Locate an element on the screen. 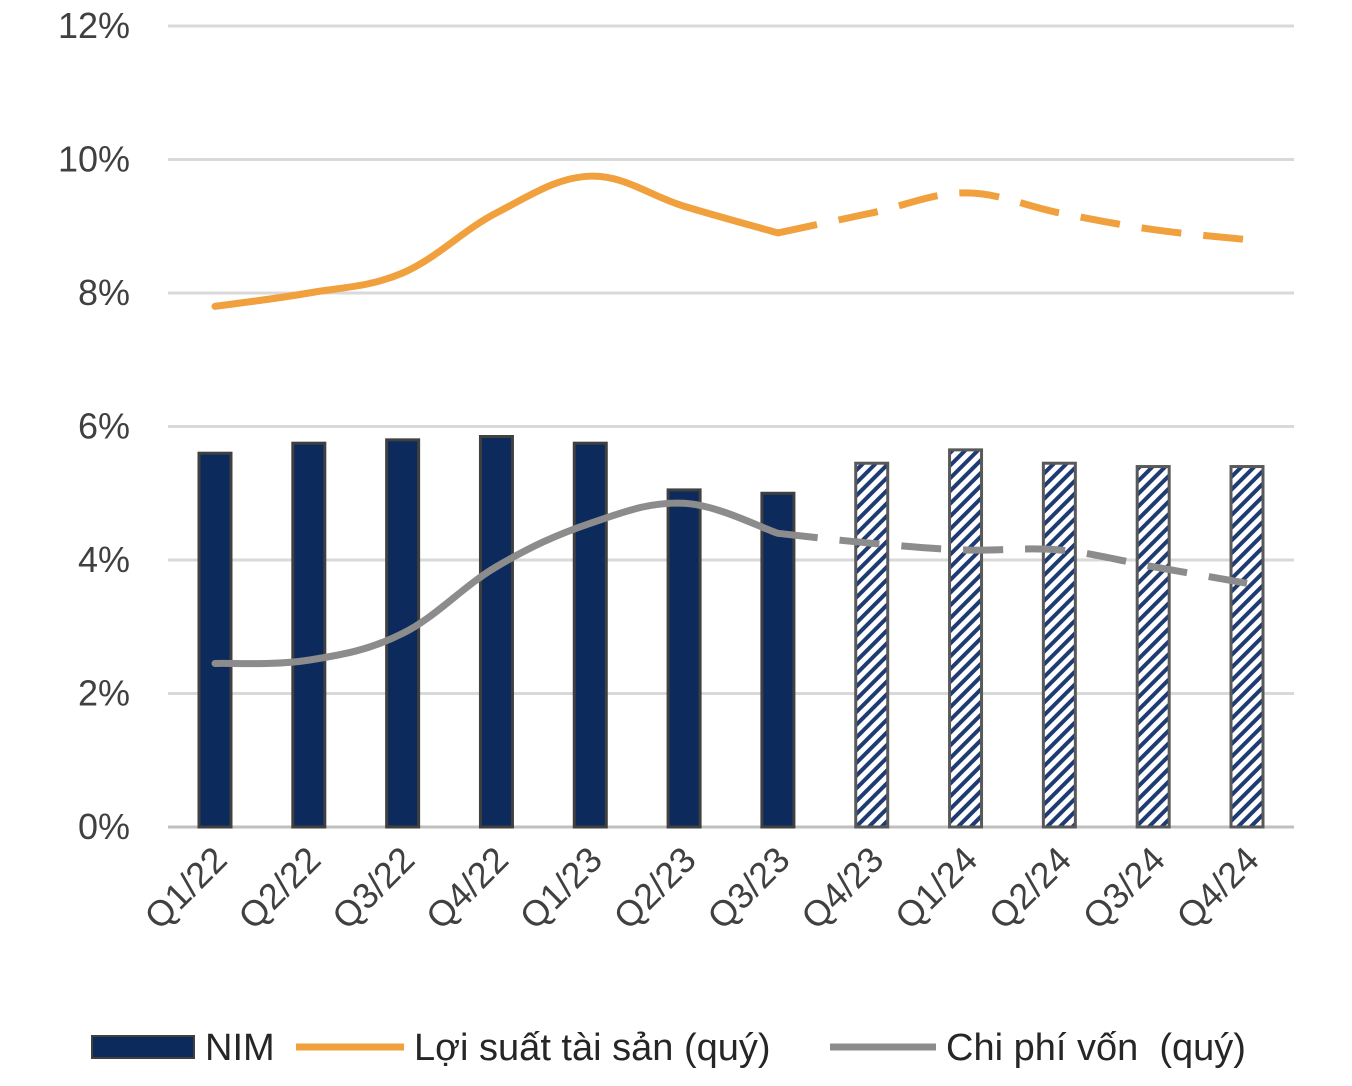 Image resolution: width=1352 pixels, height=1086 pixels. x-tick-label: Q1/24 is located at coordinates (936, 888).